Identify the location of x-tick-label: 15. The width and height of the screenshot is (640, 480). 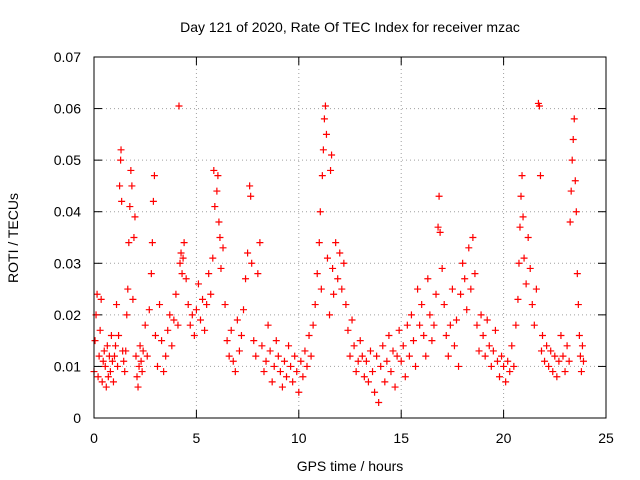
(401, 438).